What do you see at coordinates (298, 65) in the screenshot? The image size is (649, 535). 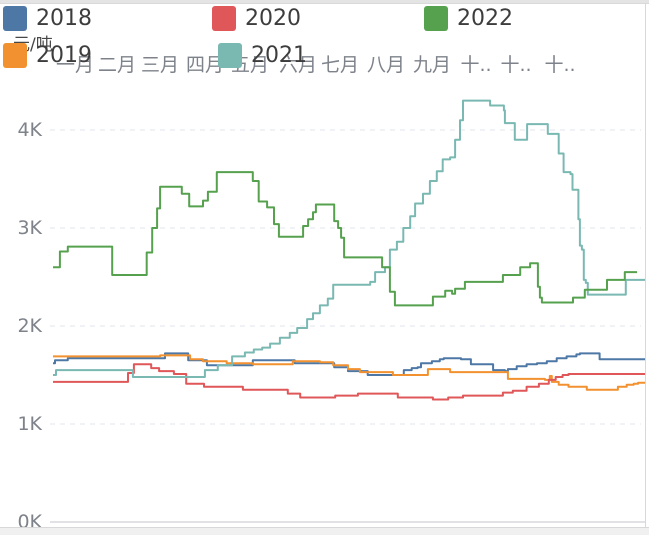 I see `x-tick-label-6: 六月` at bounding box center [298, 65].